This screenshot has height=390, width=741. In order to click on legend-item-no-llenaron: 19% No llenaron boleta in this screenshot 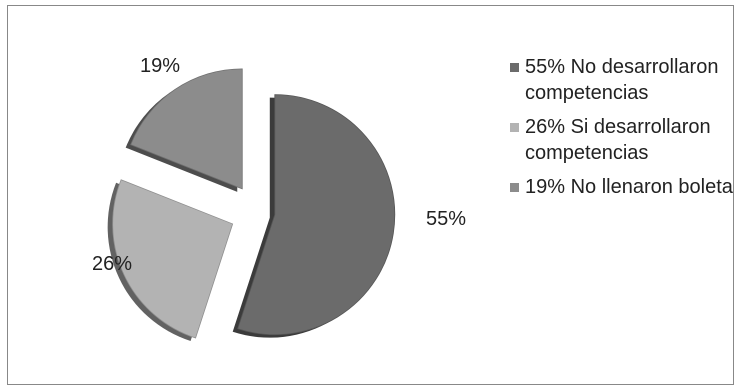, I will do `click(620, 187)`.